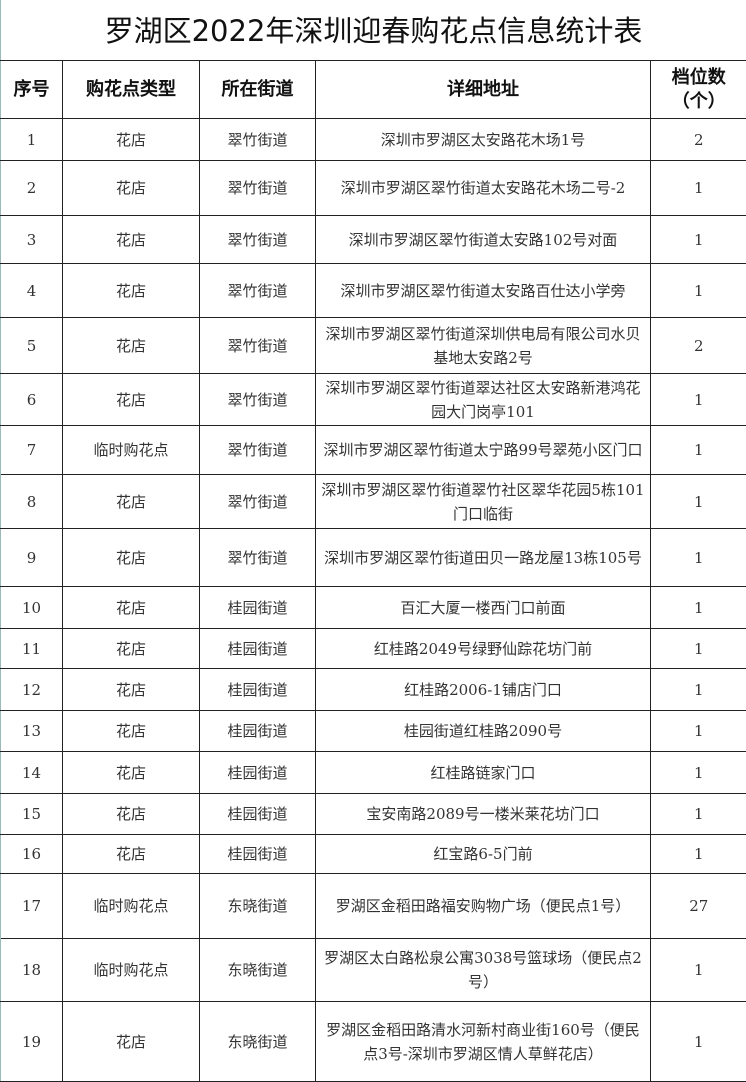 This screenshot has height=1082, width=746. Describe the element at coordinates (483, 450) in the screenshot. I see `row-address: 深圳市罗湖区翠竹街道太宁路99号翠苑小区门口` at that location.